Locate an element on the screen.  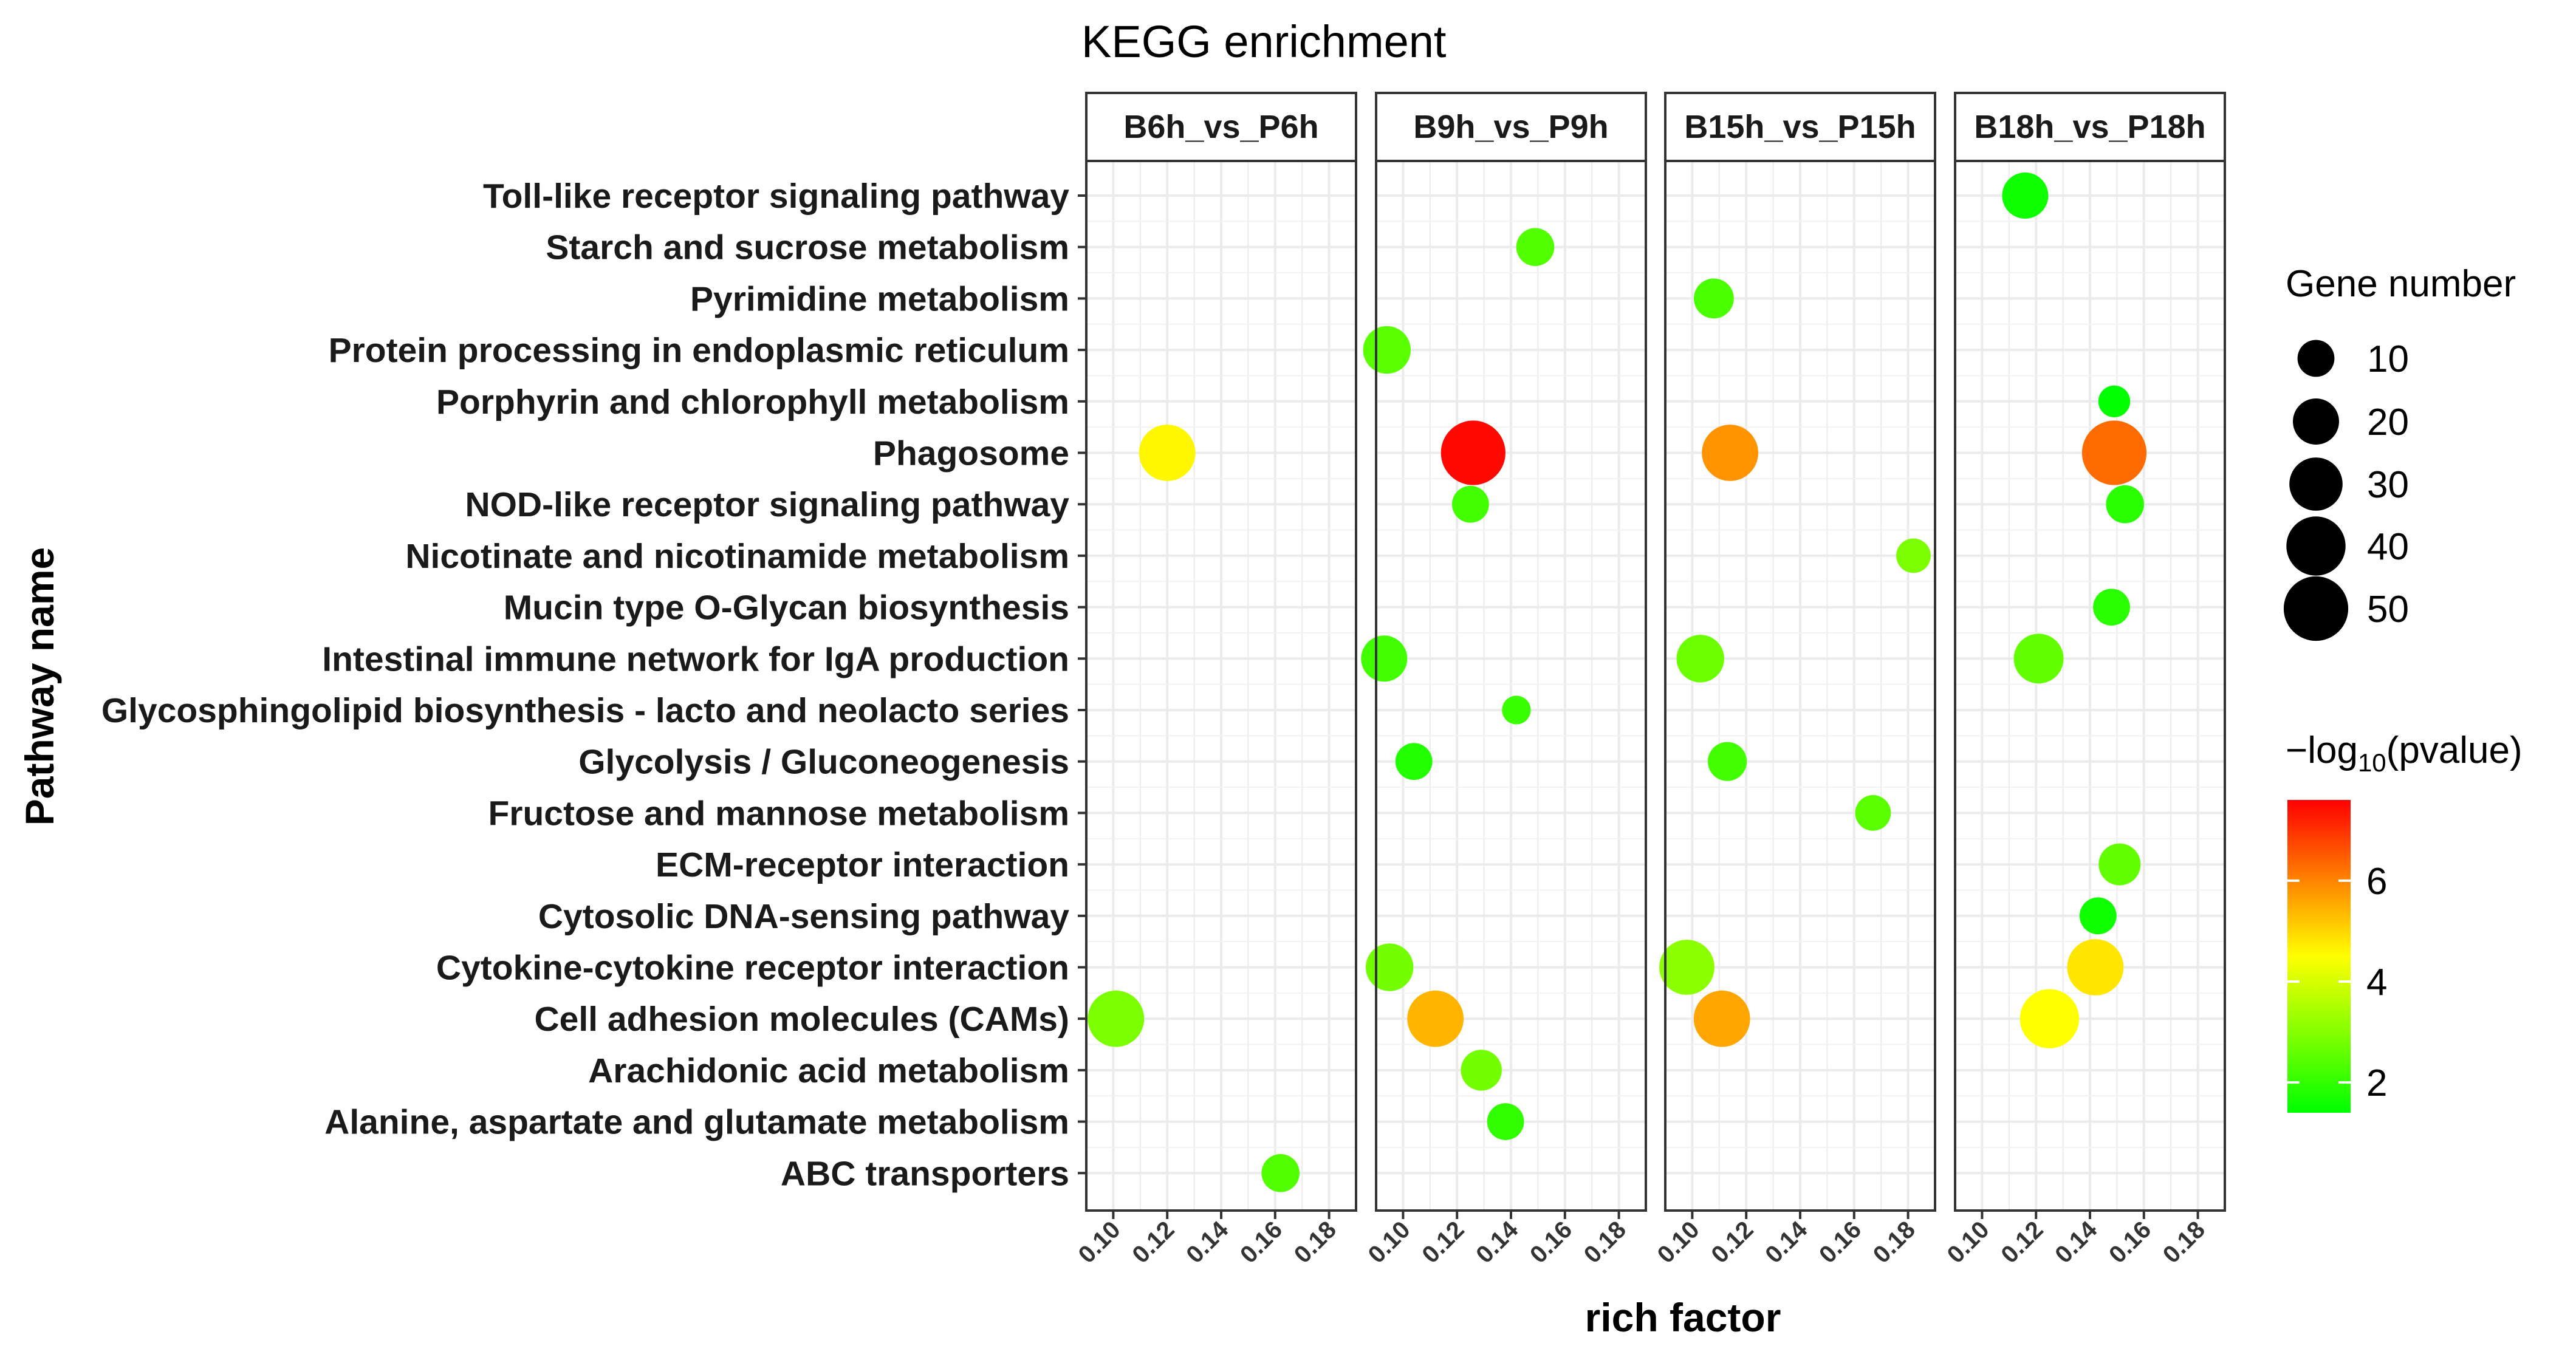
color-legend-tick-label: 4 is located at coordinates (2376, 982).